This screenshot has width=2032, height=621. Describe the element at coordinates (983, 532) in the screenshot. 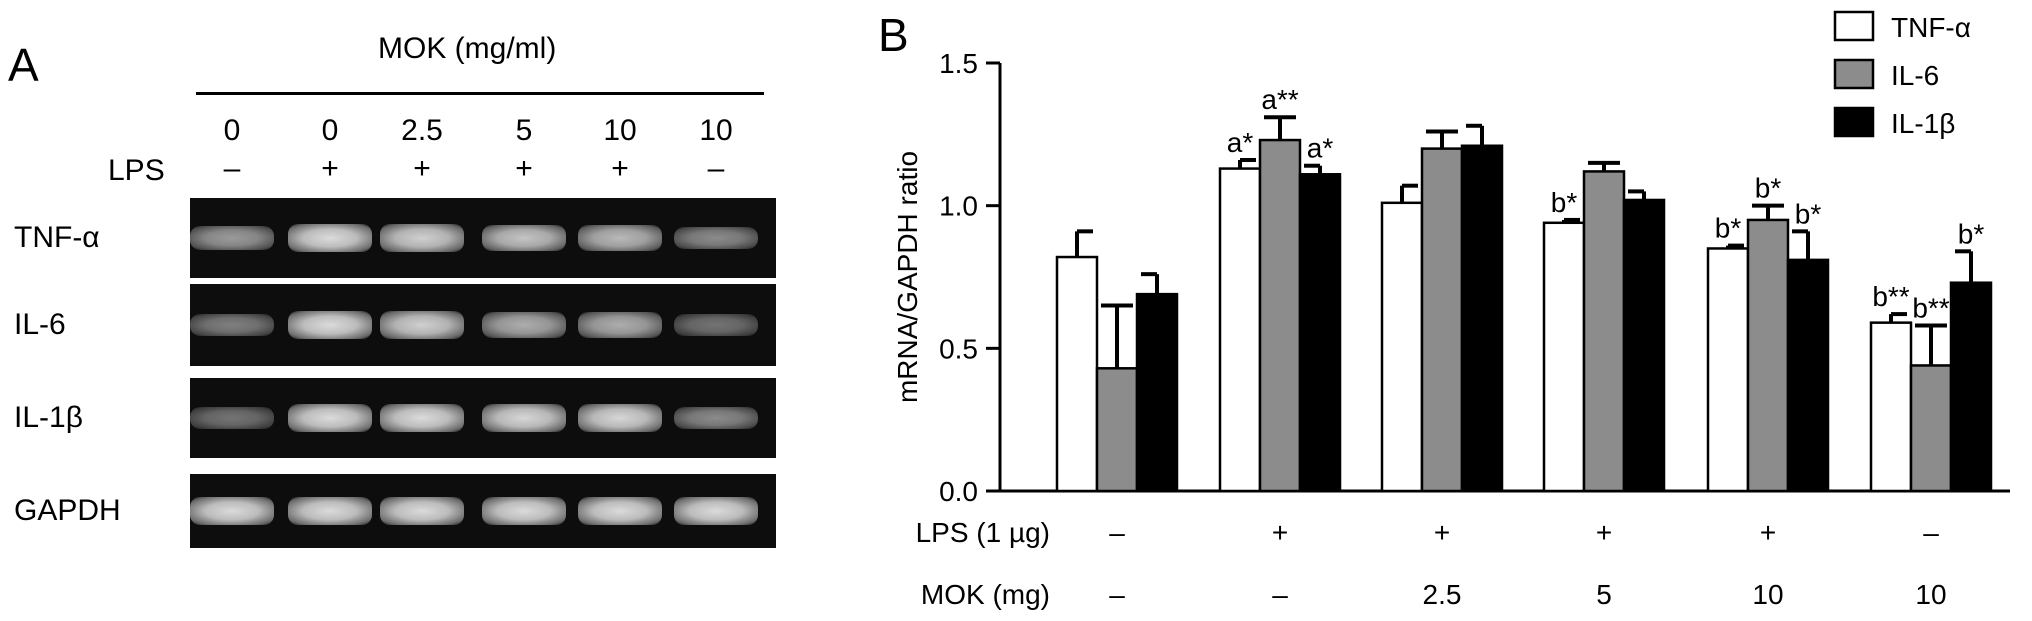

I see `lps-row-label: LPS (1 µg)` at that location.